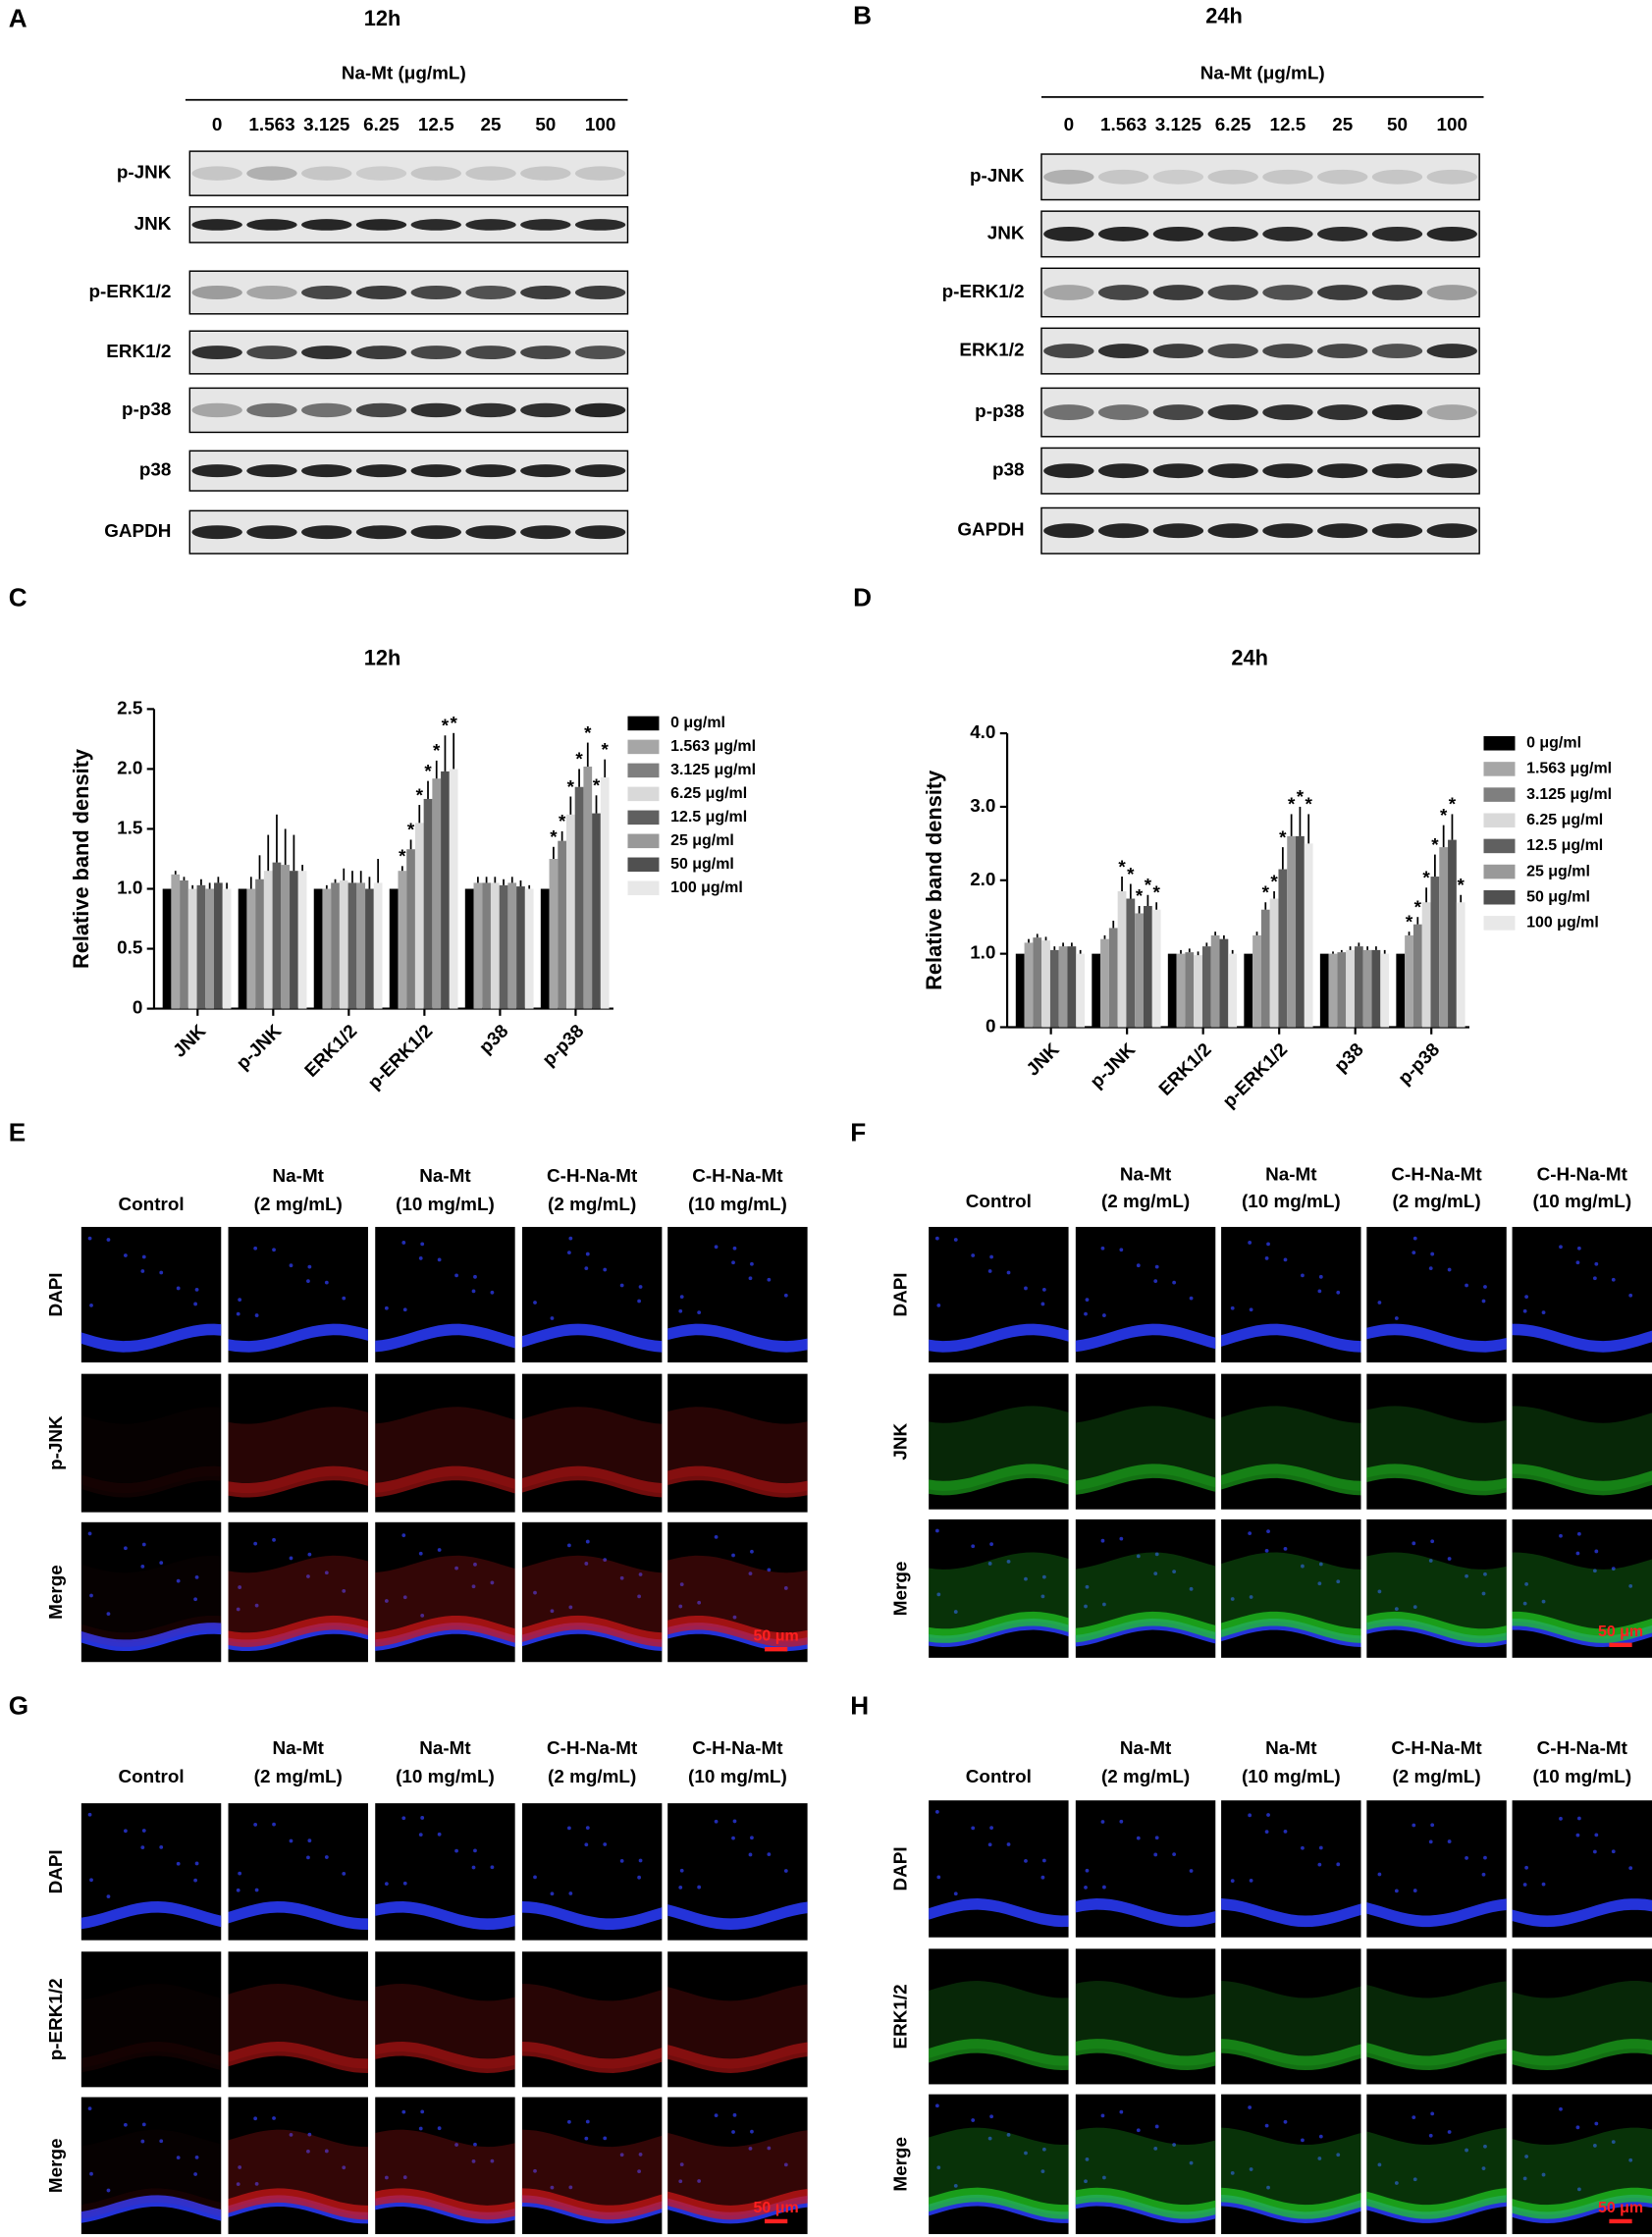 The height and width of the screenshot is (2237, 1652). I want to click on lane-label: 3.125, so click(1178, 125).